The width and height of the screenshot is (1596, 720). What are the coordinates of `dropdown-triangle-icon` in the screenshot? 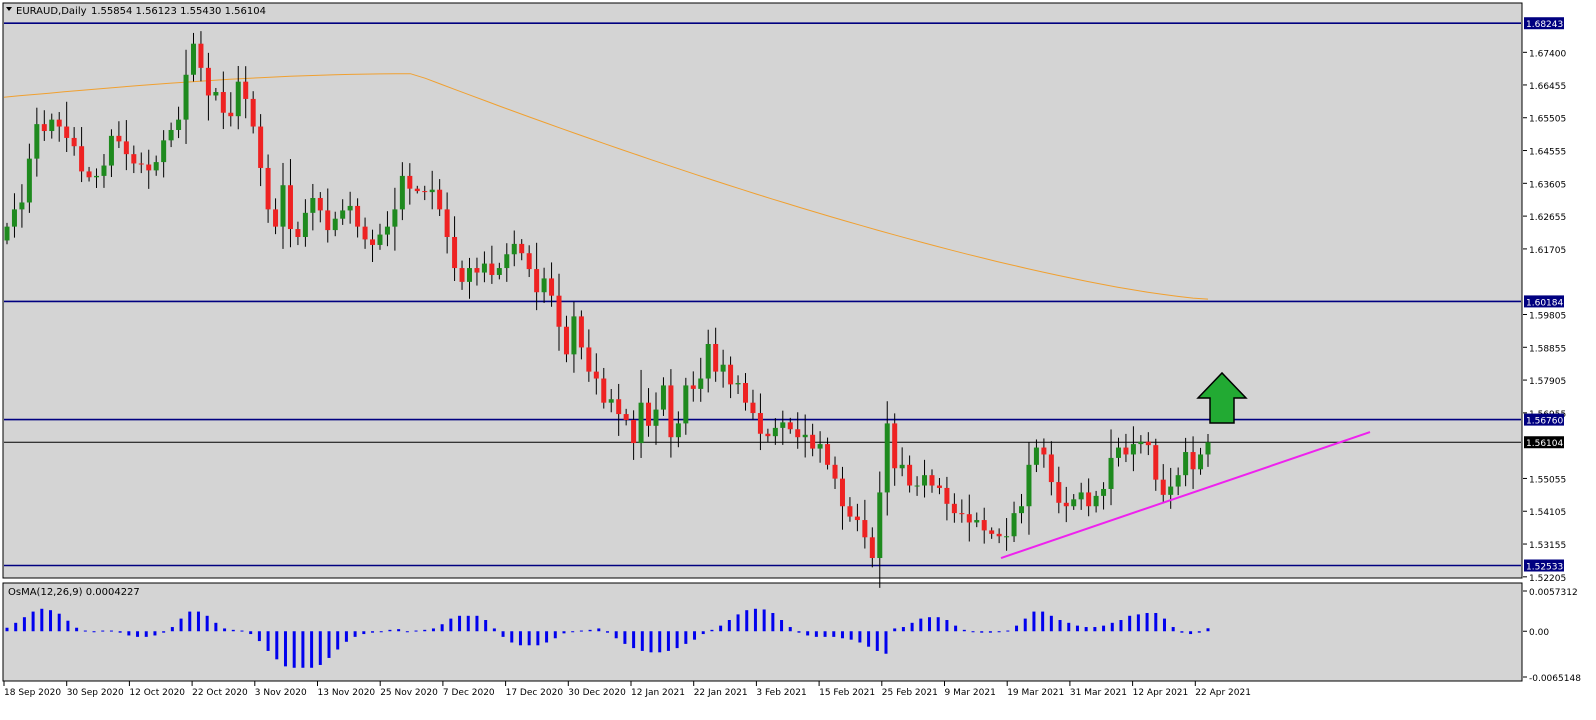 It's located at (9, 9).